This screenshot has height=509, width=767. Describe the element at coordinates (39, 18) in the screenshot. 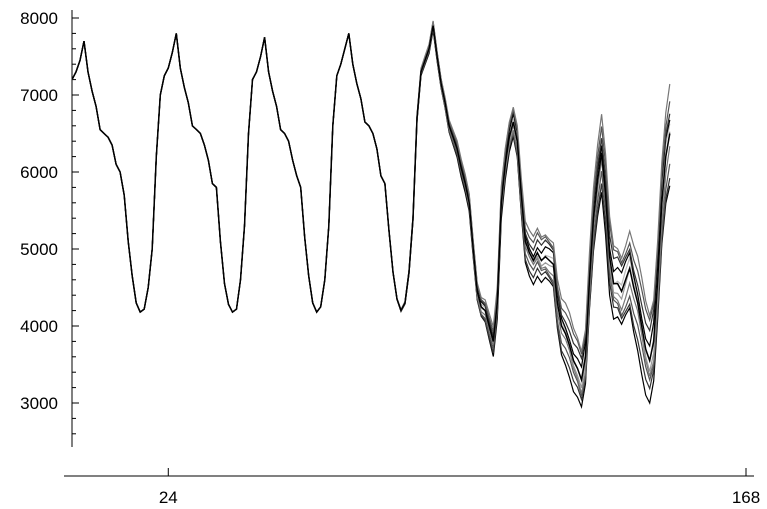

I see `y-tick-label: 8000` at that location.